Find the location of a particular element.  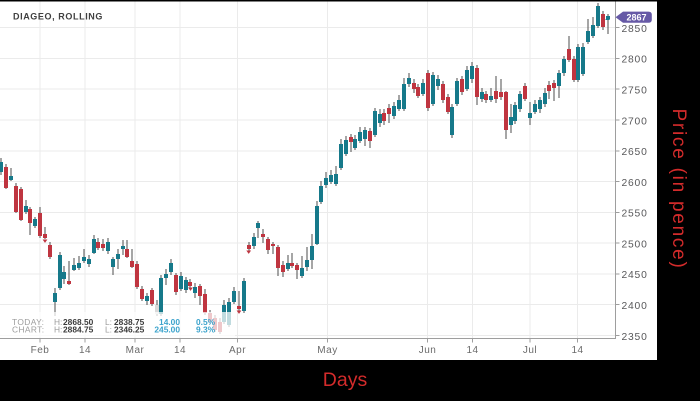

svg-text: 2450 is located at coordinates (635, 275).